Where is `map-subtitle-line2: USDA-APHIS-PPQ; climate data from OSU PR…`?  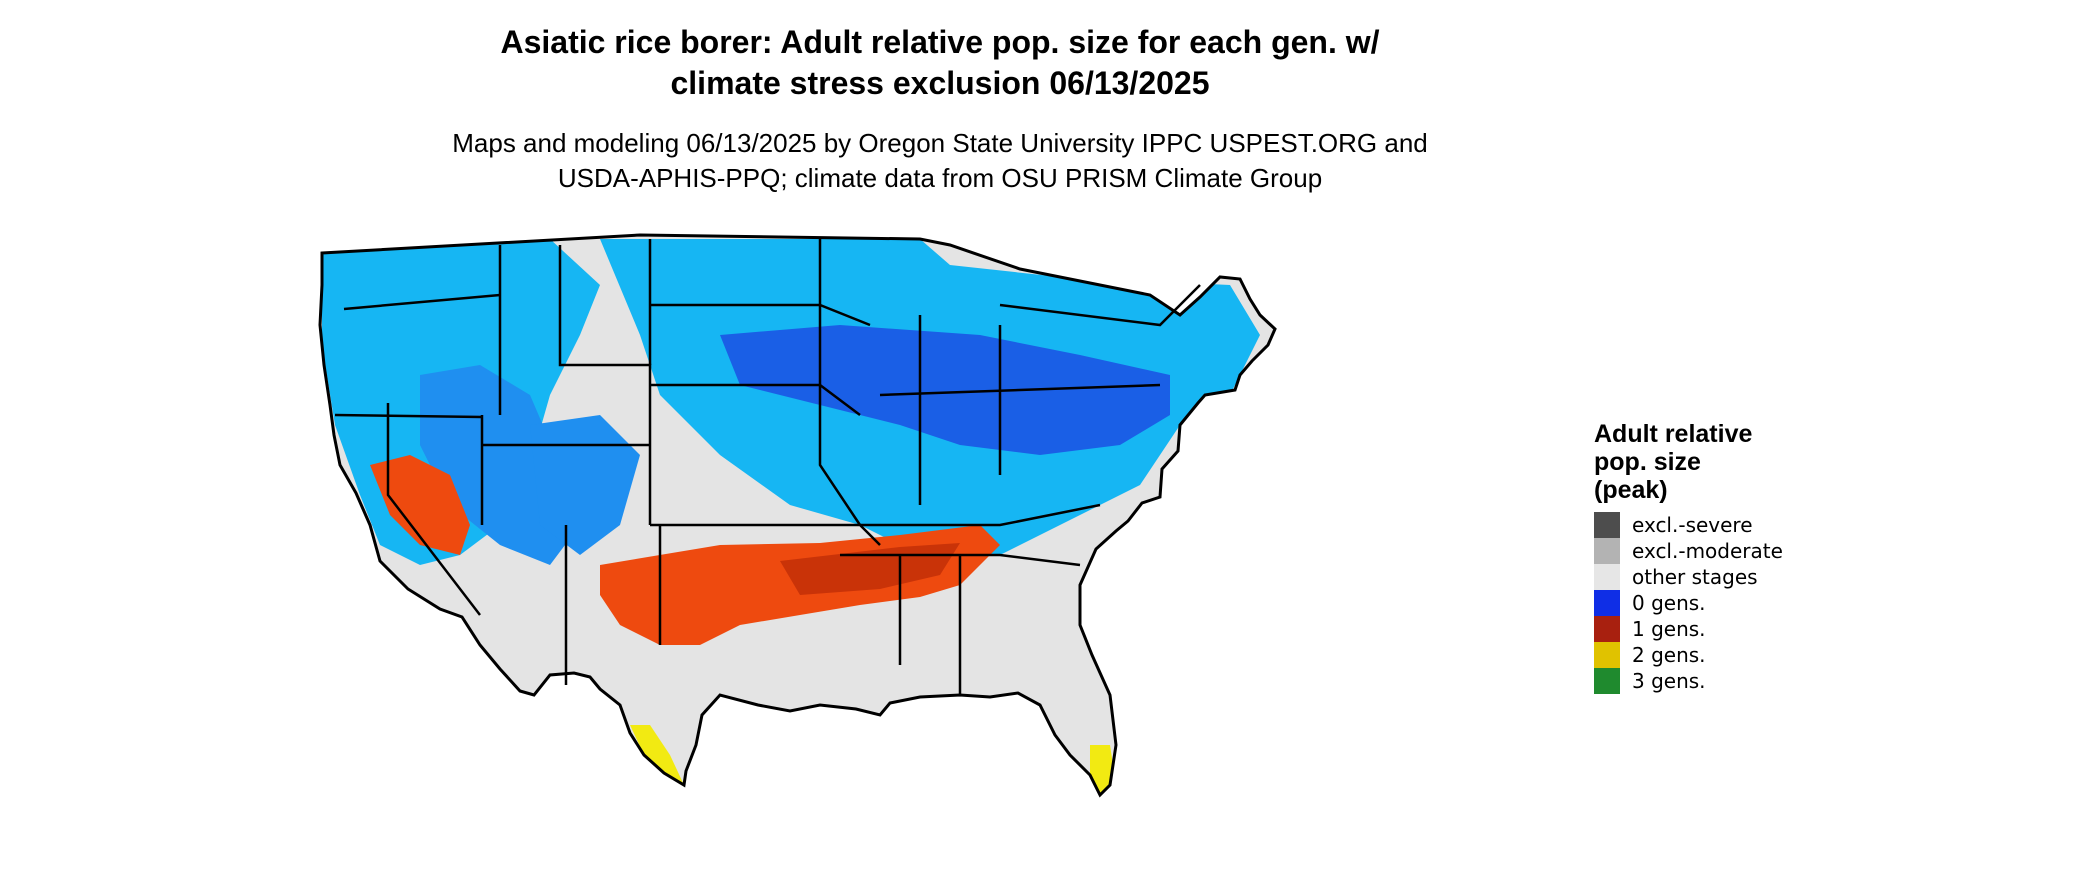
map-subtitle-line2: USDA-APHIS-PPQ; climate data from OSU PR… is located at coordinates (940, 178).